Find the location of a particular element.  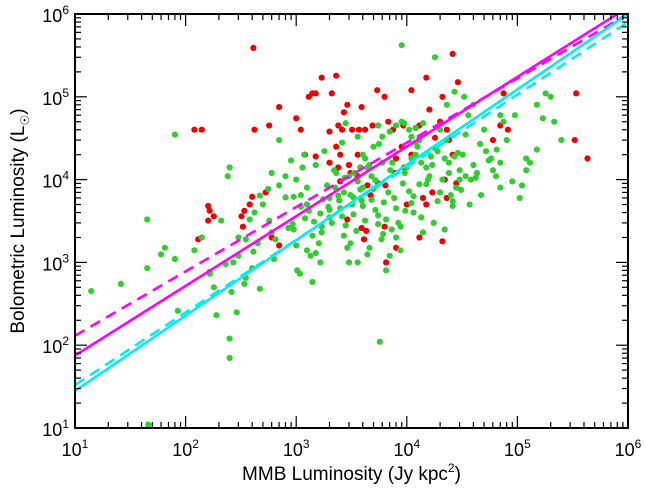

x-tick-label: 10¹ is located at coordinates (75, 448).